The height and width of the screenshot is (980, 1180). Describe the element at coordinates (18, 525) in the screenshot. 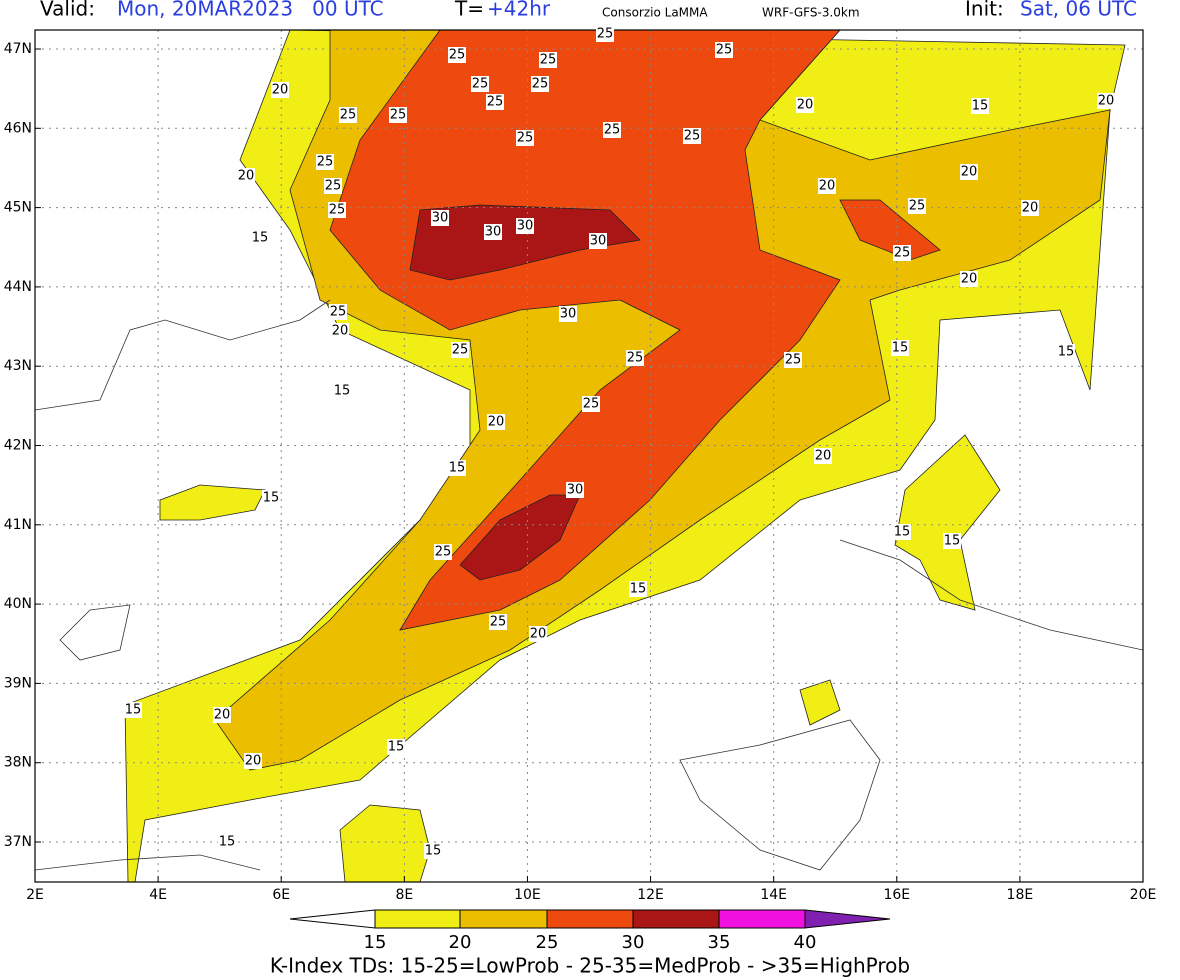

I see `lat-label: 41N` at that location.